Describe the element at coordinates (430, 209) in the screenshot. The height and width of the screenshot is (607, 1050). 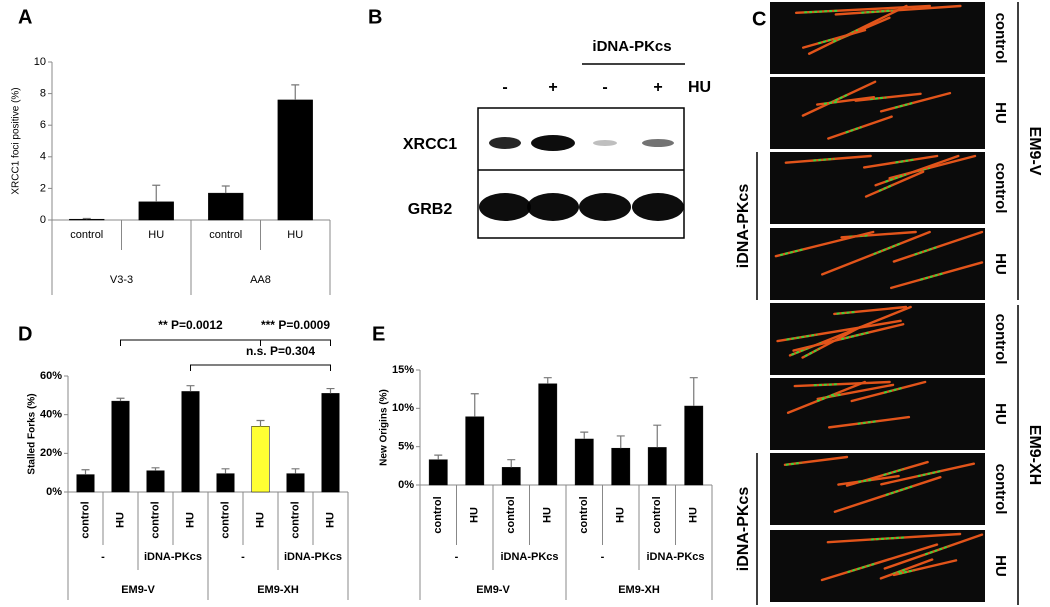
I see `band-label: GRB2` at that location.